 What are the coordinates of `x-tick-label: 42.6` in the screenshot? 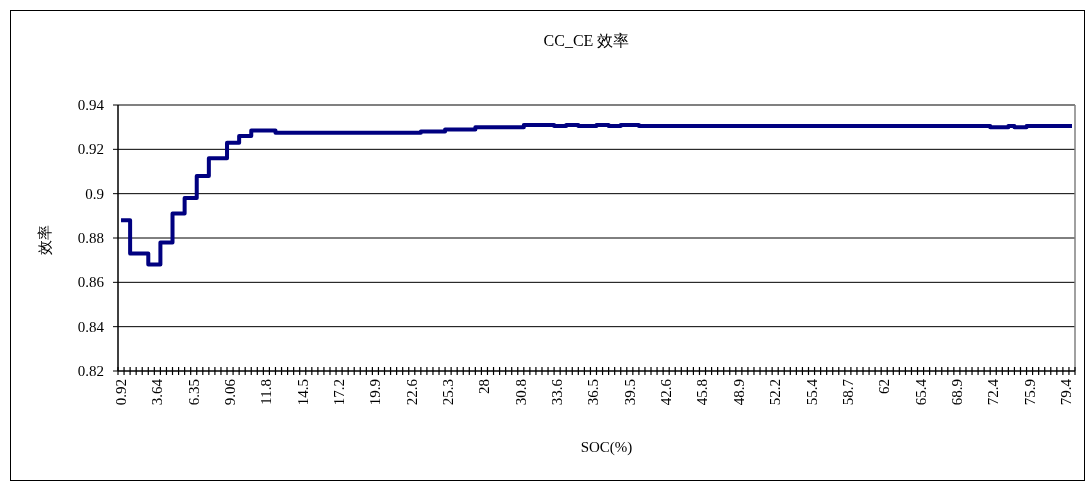 It's located at (666, 392).